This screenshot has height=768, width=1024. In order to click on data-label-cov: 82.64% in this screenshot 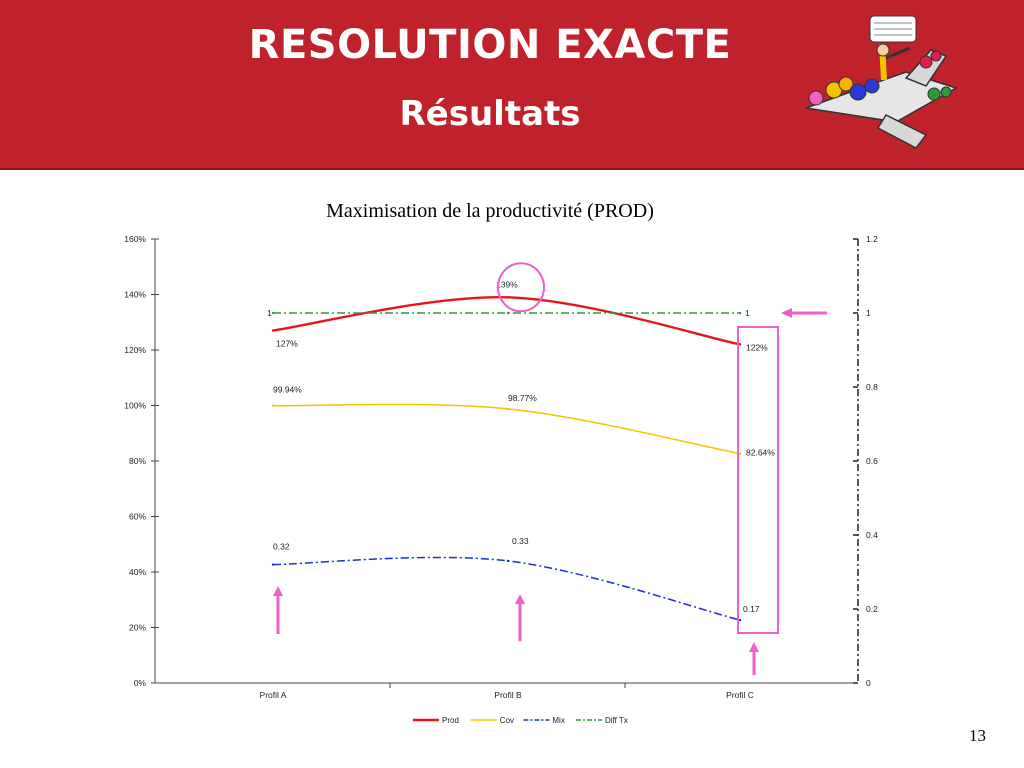, I will do `click(760, 453)`.